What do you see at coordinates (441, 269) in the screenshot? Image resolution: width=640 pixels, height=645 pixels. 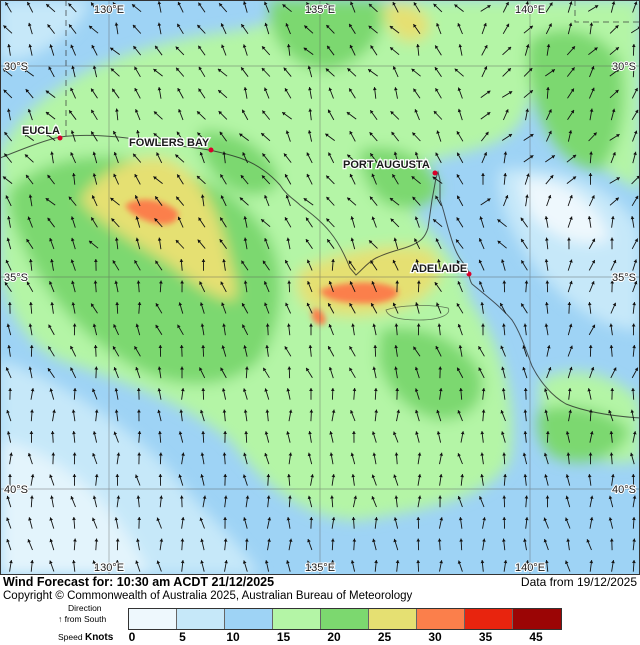 I see `place-adelaide: ADELAIDE` at bounding box center [441, 269].